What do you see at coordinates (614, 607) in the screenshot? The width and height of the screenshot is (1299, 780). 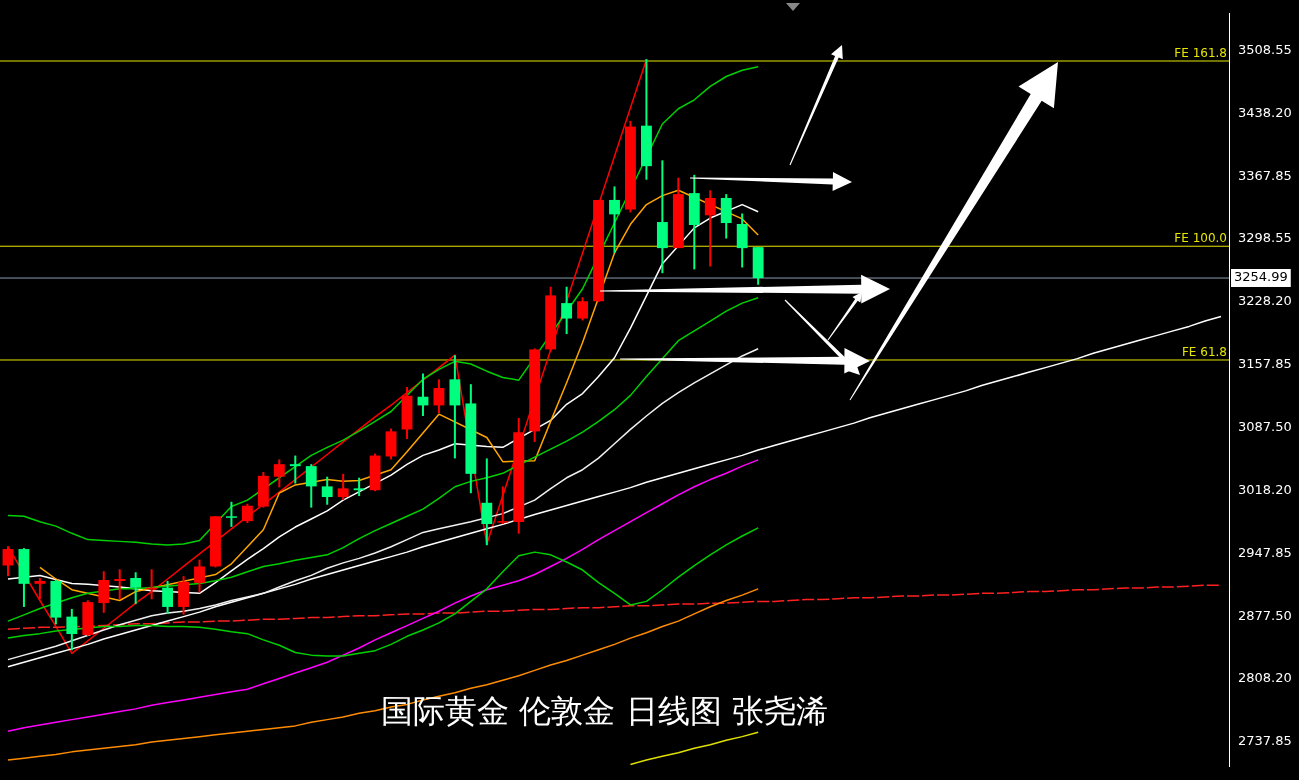 I see `line-series` at bounding box center [614, 607].